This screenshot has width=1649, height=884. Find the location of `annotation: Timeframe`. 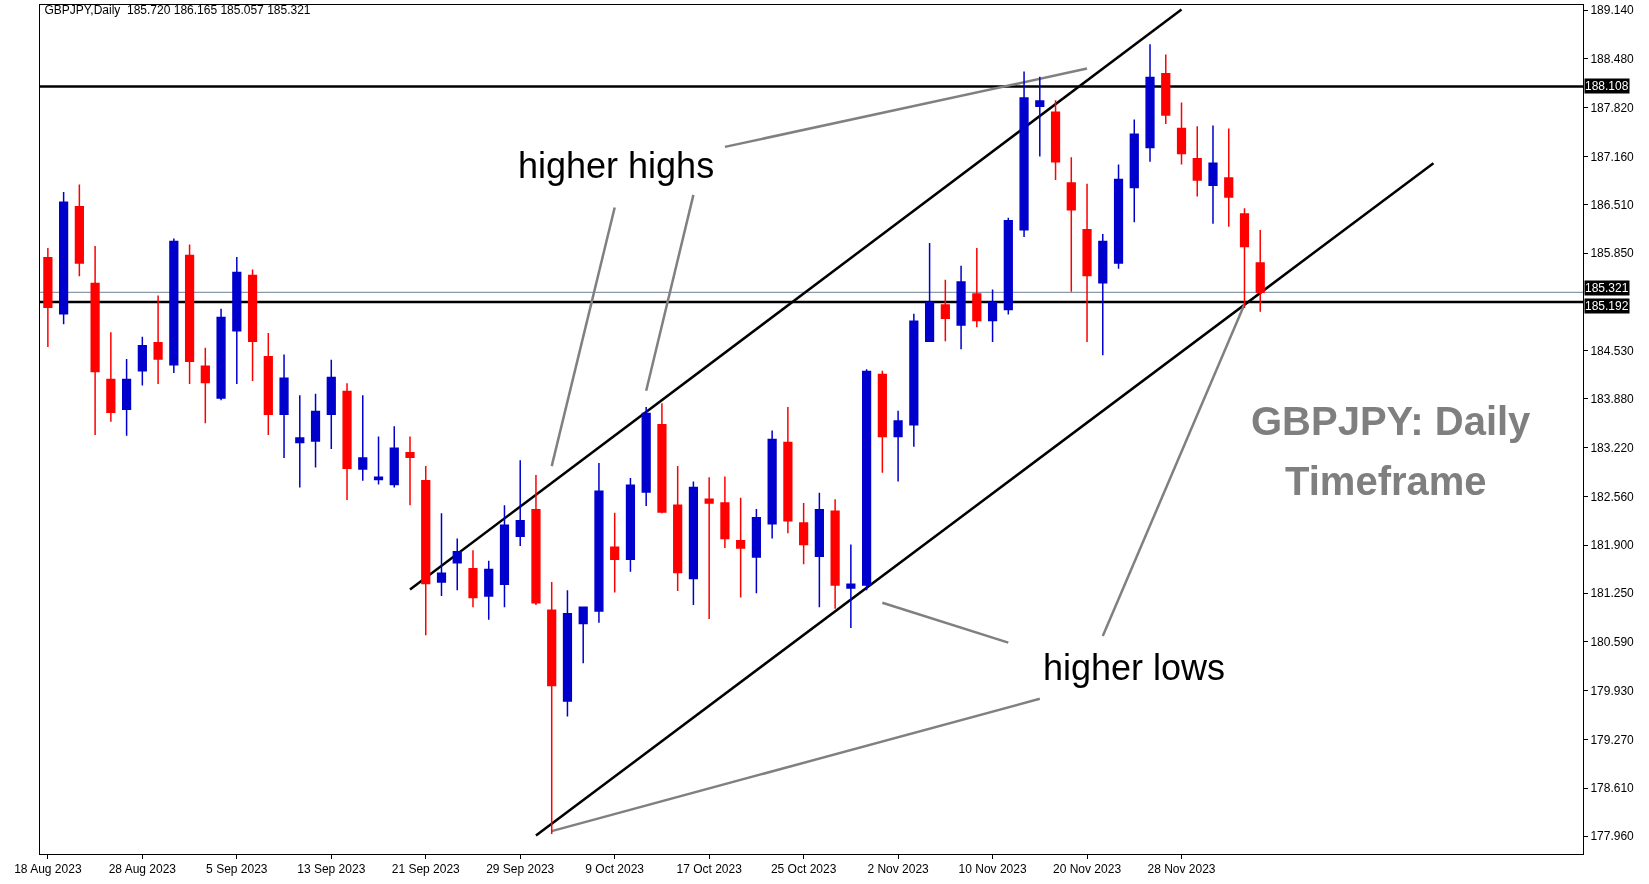

annotation: Timeframe is located at coordinates (1386, 481).